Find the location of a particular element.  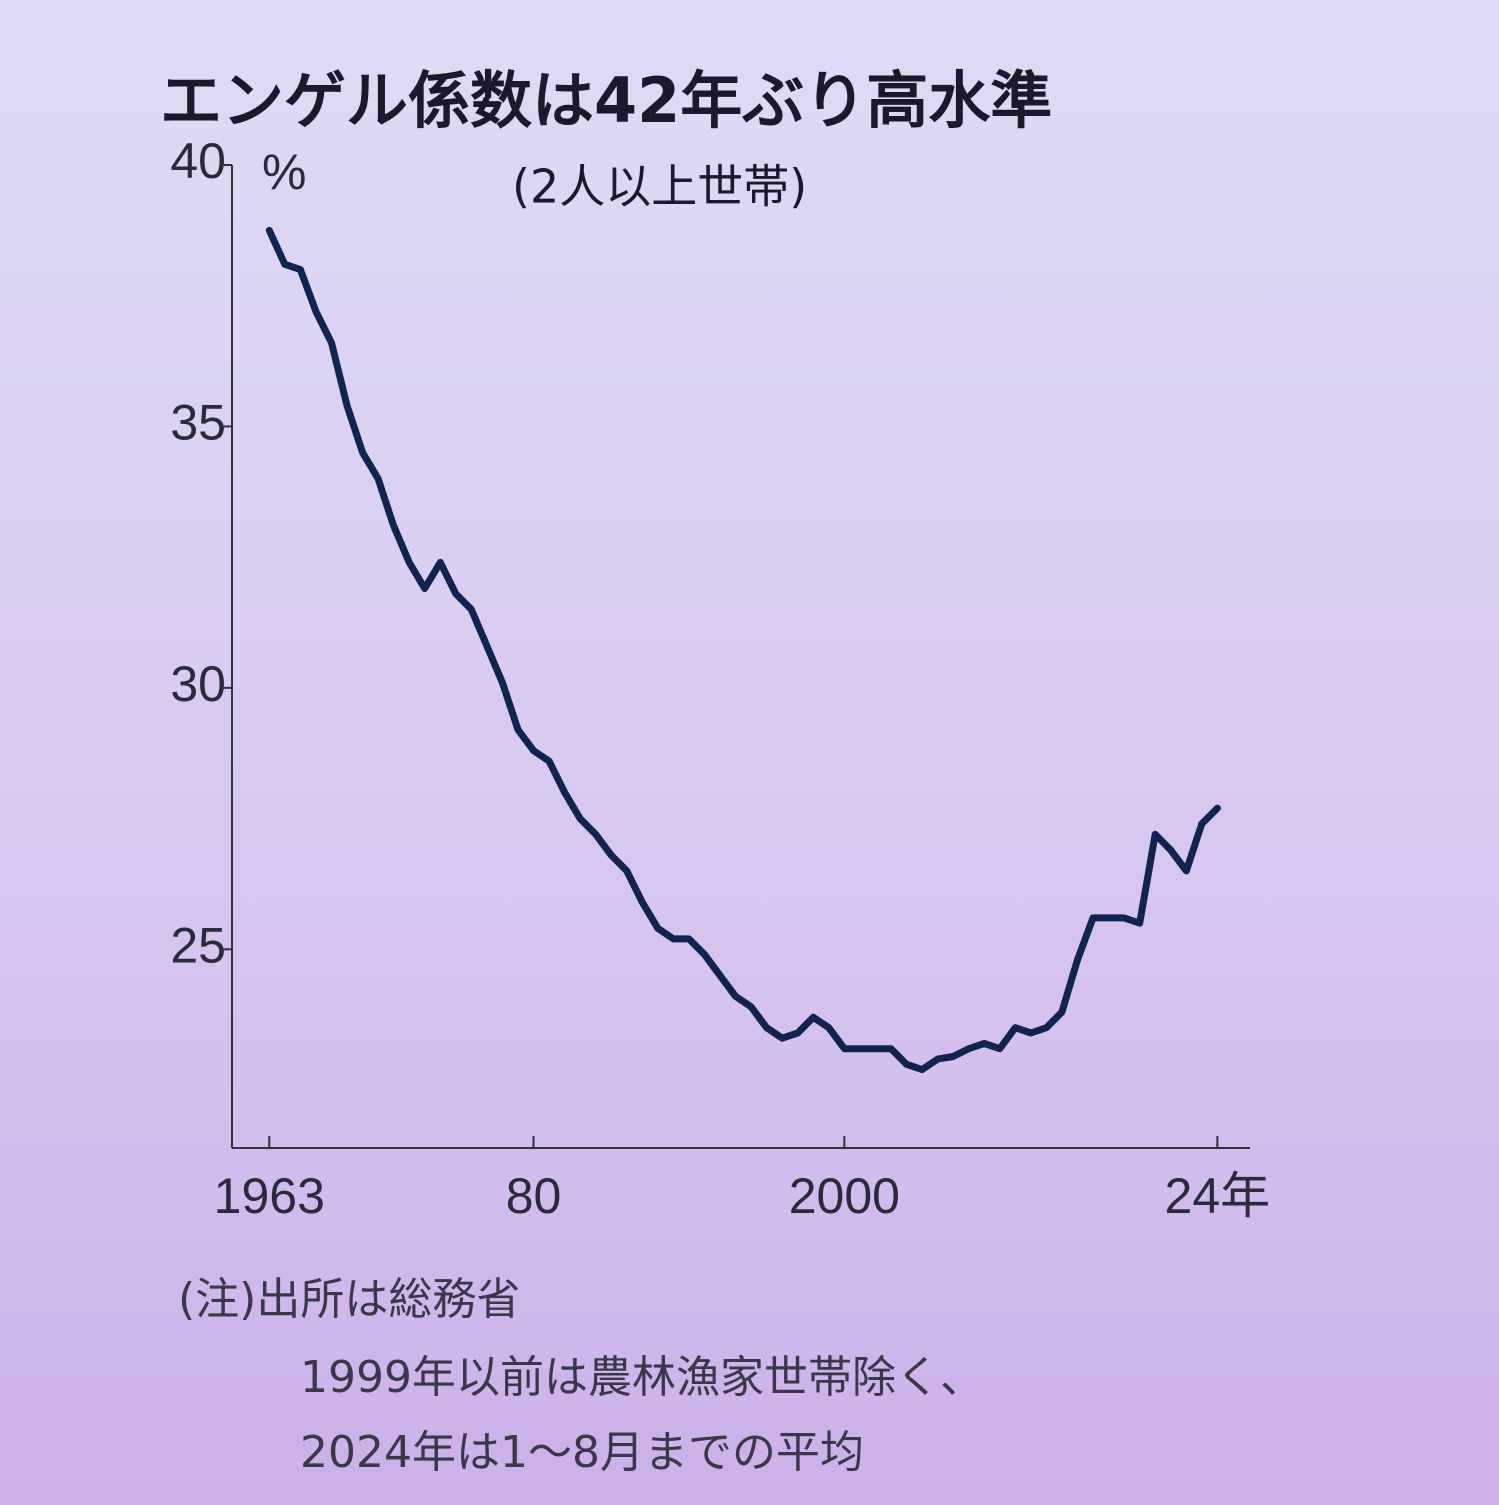

y-tick-label: 40 is located at coordinates (198, 161).